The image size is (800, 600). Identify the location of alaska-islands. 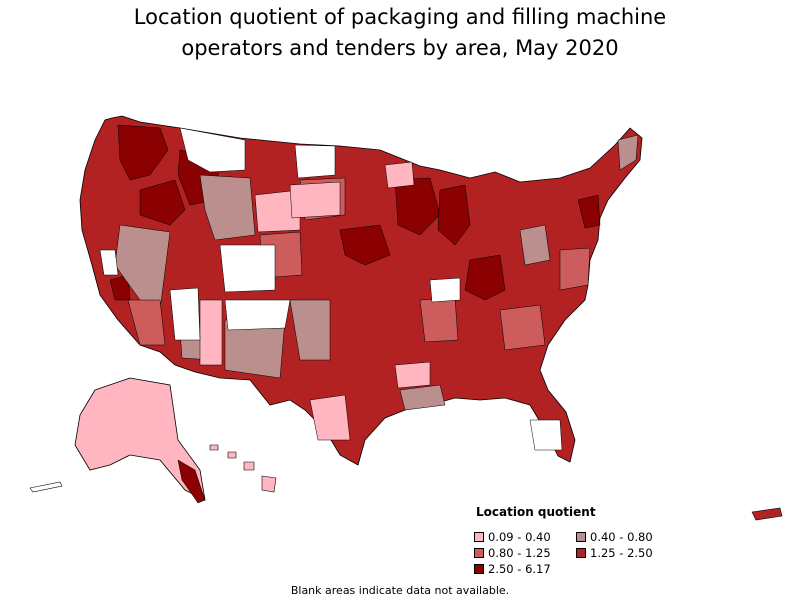
(46, 487).